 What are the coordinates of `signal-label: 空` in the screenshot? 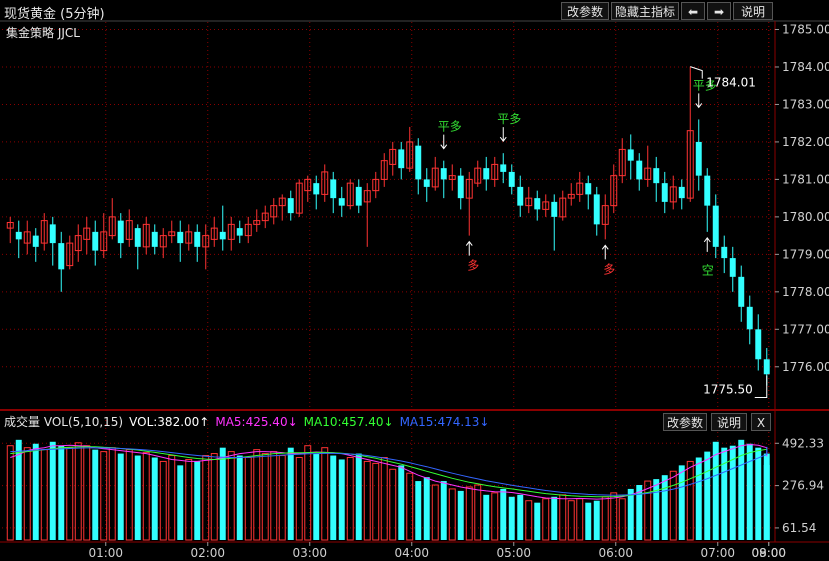 It's located at (707, 269).